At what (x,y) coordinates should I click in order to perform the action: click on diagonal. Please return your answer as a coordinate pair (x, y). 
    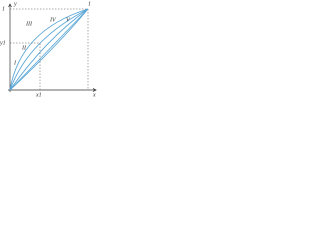
    Looking at the image, I should click on (49, 49).